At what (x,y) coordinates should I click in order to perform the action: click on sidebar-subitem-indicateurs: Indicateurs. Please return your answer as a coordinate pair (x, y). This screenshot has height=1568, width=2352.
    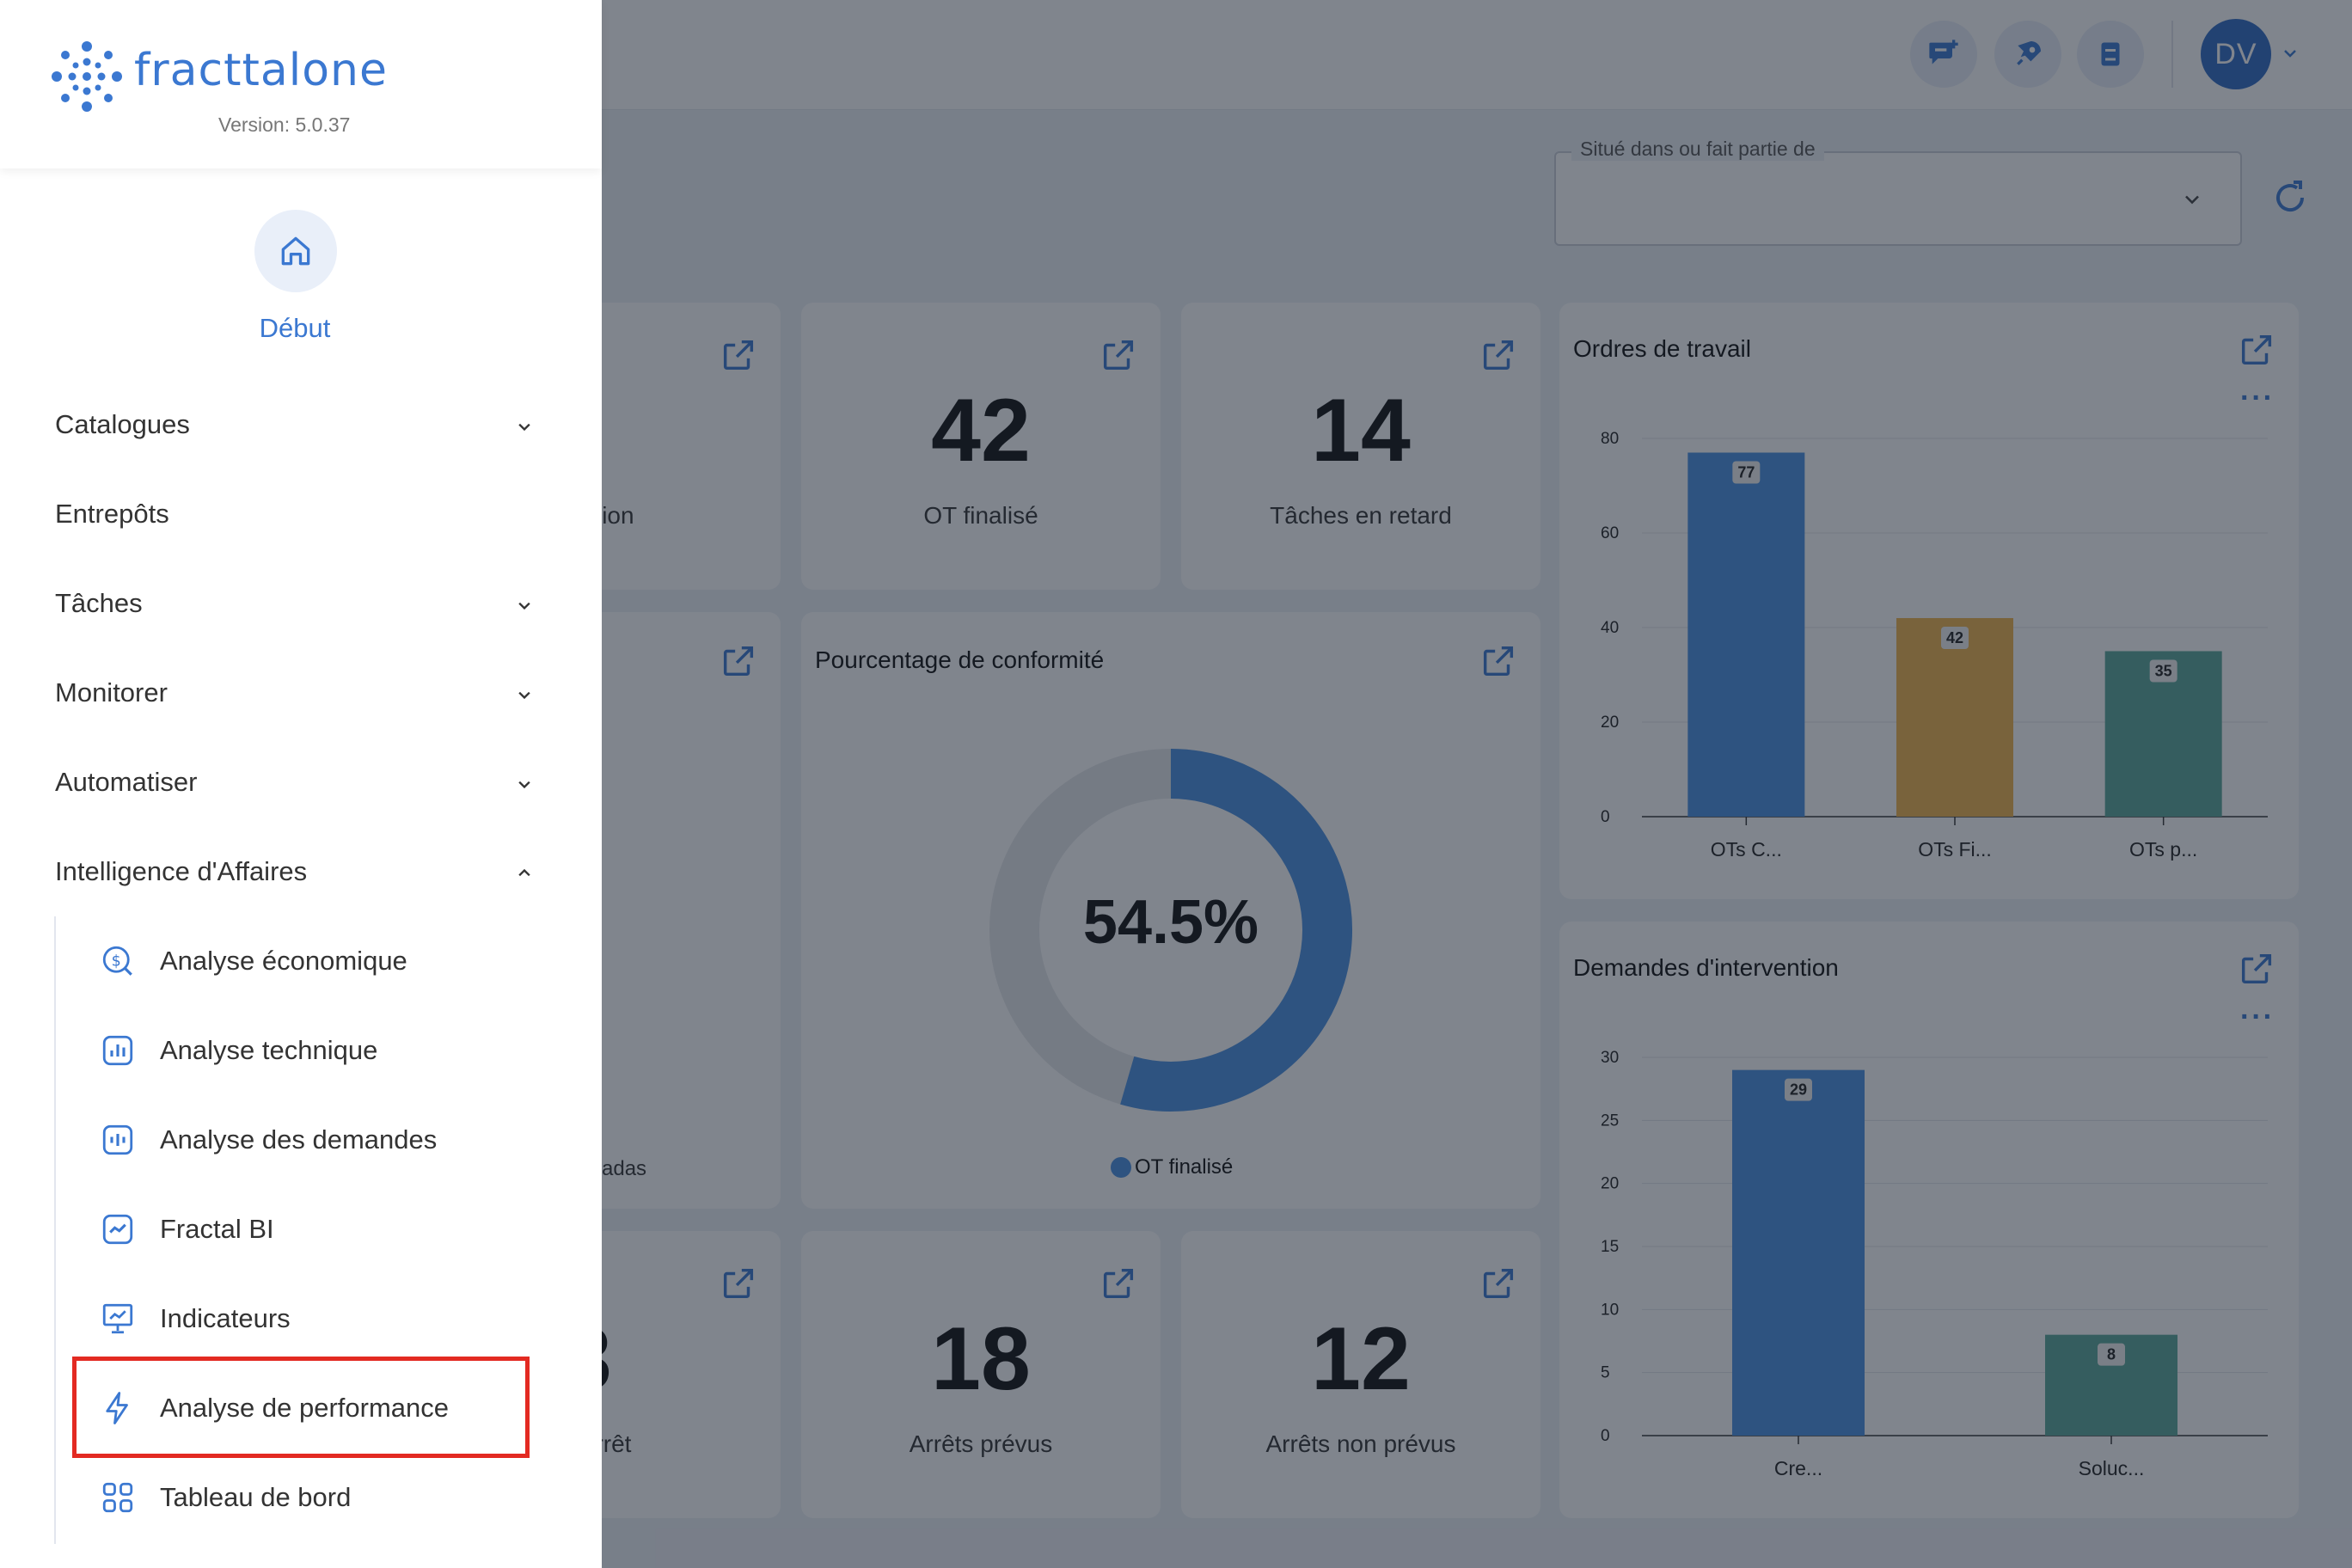
    Looking at the image, I should click on (195, 1318).